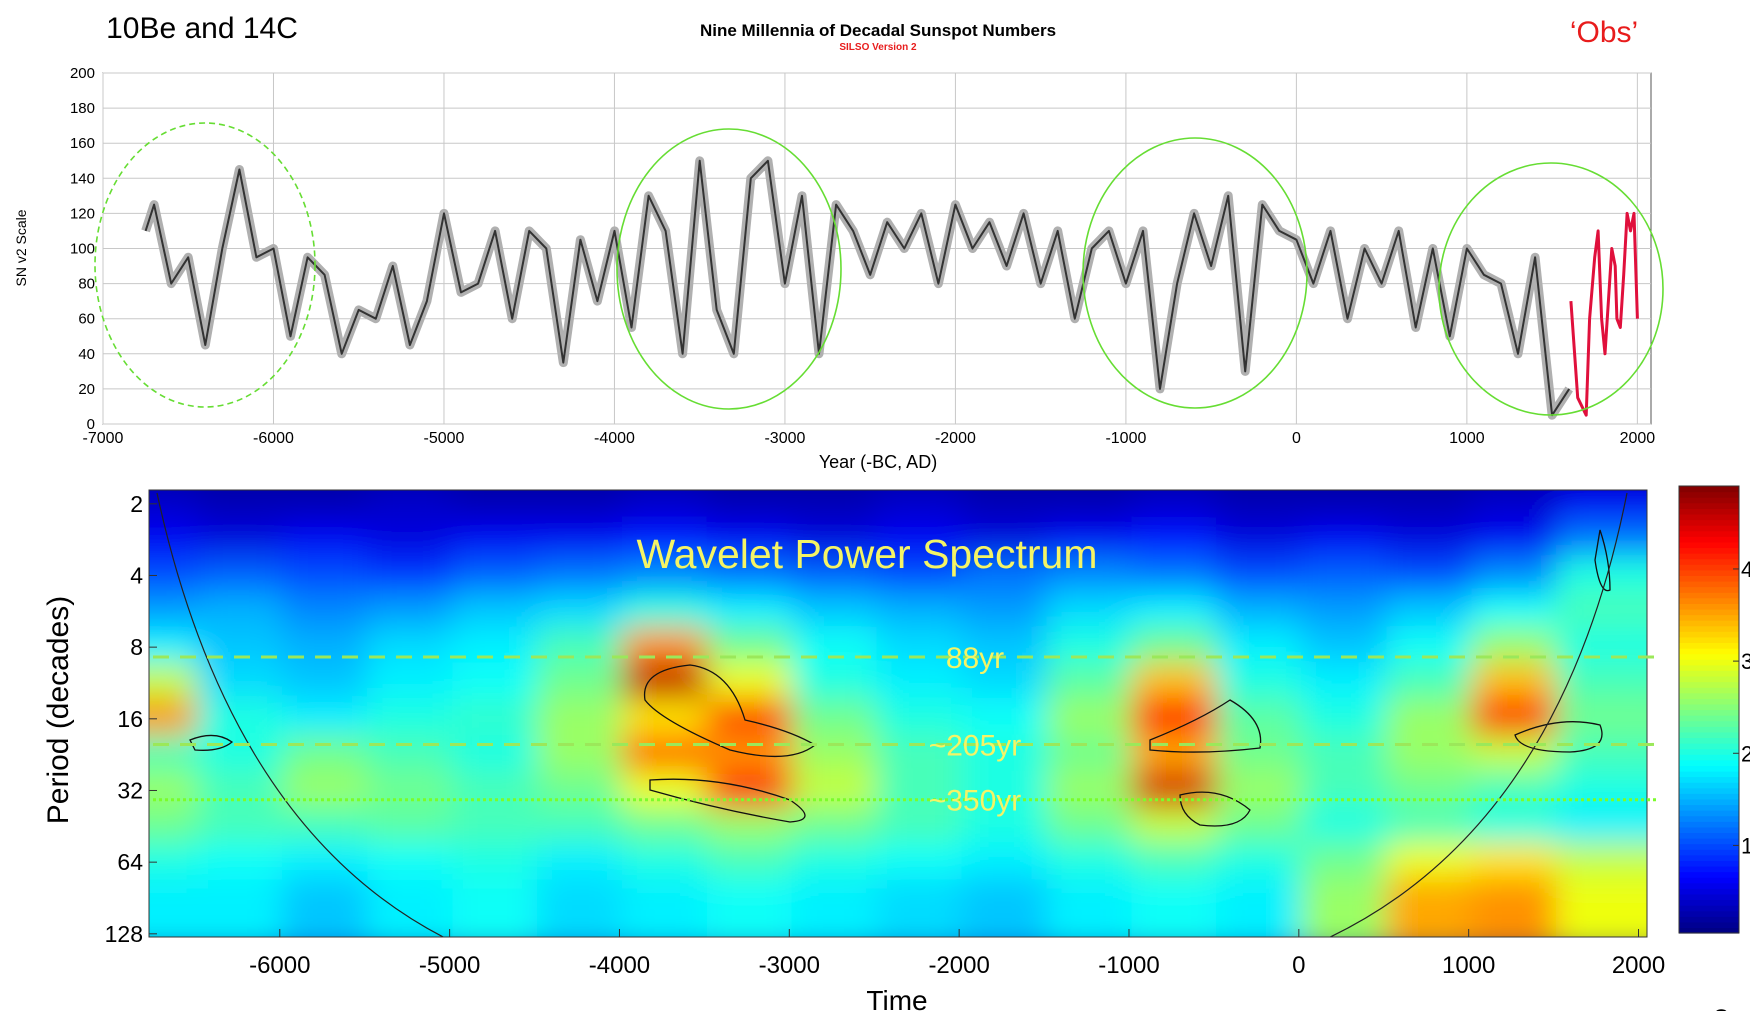 Image resolution: width=1750 pixels, height=1011 pixels. I want to click on y-tick-label: 200, so click(82, 73).